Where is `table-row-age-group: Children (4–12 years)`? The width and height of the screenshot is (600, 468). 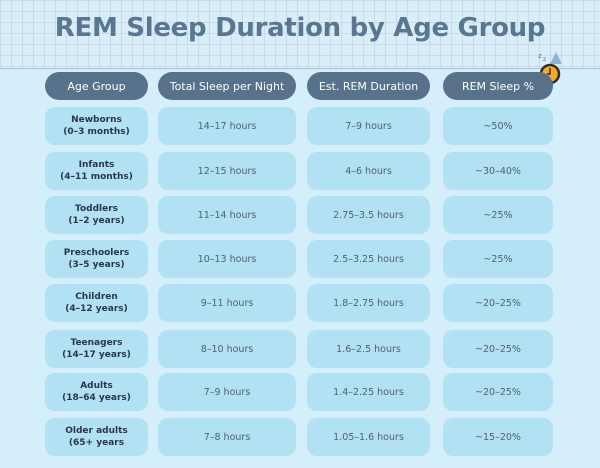 table-row-age-group: Children (4–12 years) is located at coordinates (96, 303).